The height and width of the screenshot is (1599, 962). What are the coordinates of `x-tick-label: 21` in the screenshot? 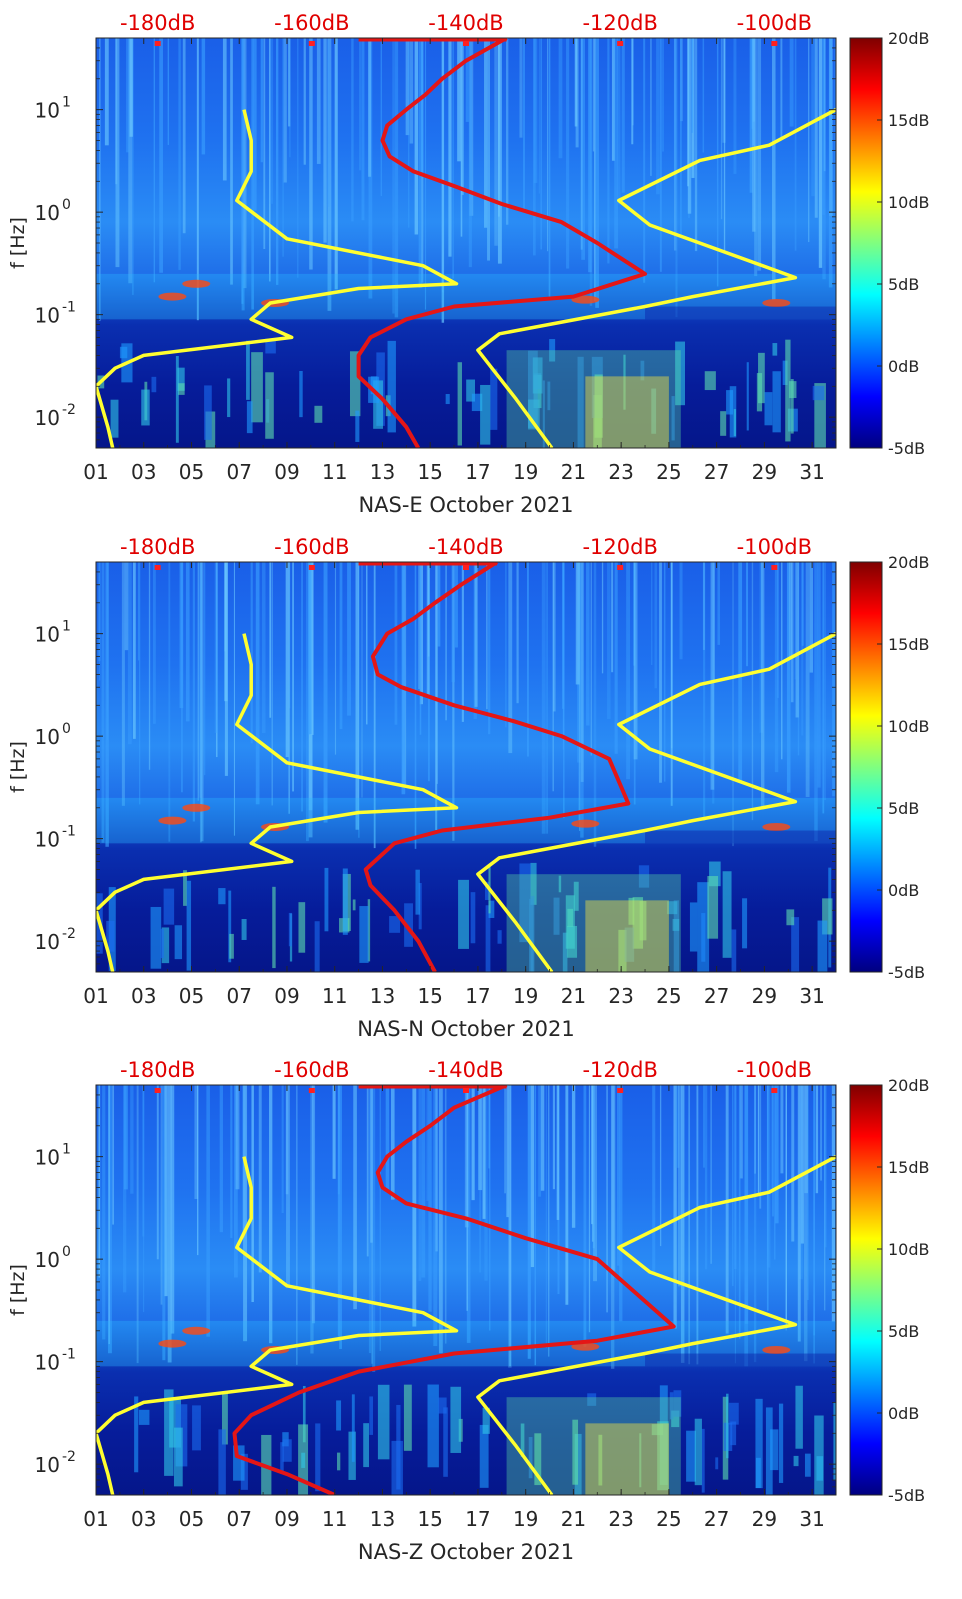 It's located at (573, 996).